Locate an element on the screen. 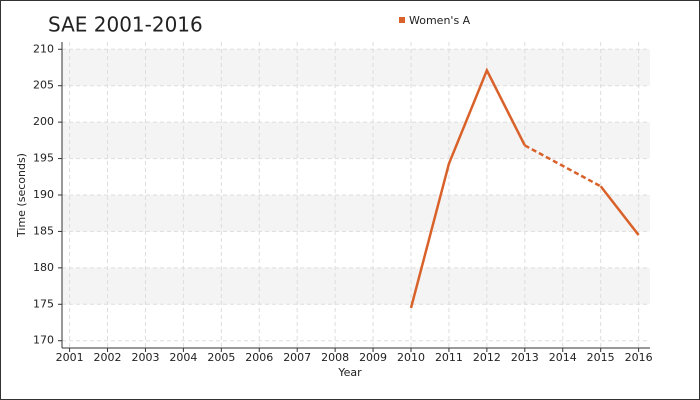 The image size is (700, 400). legend-label: Women's A is located at coordinates (440, 20).